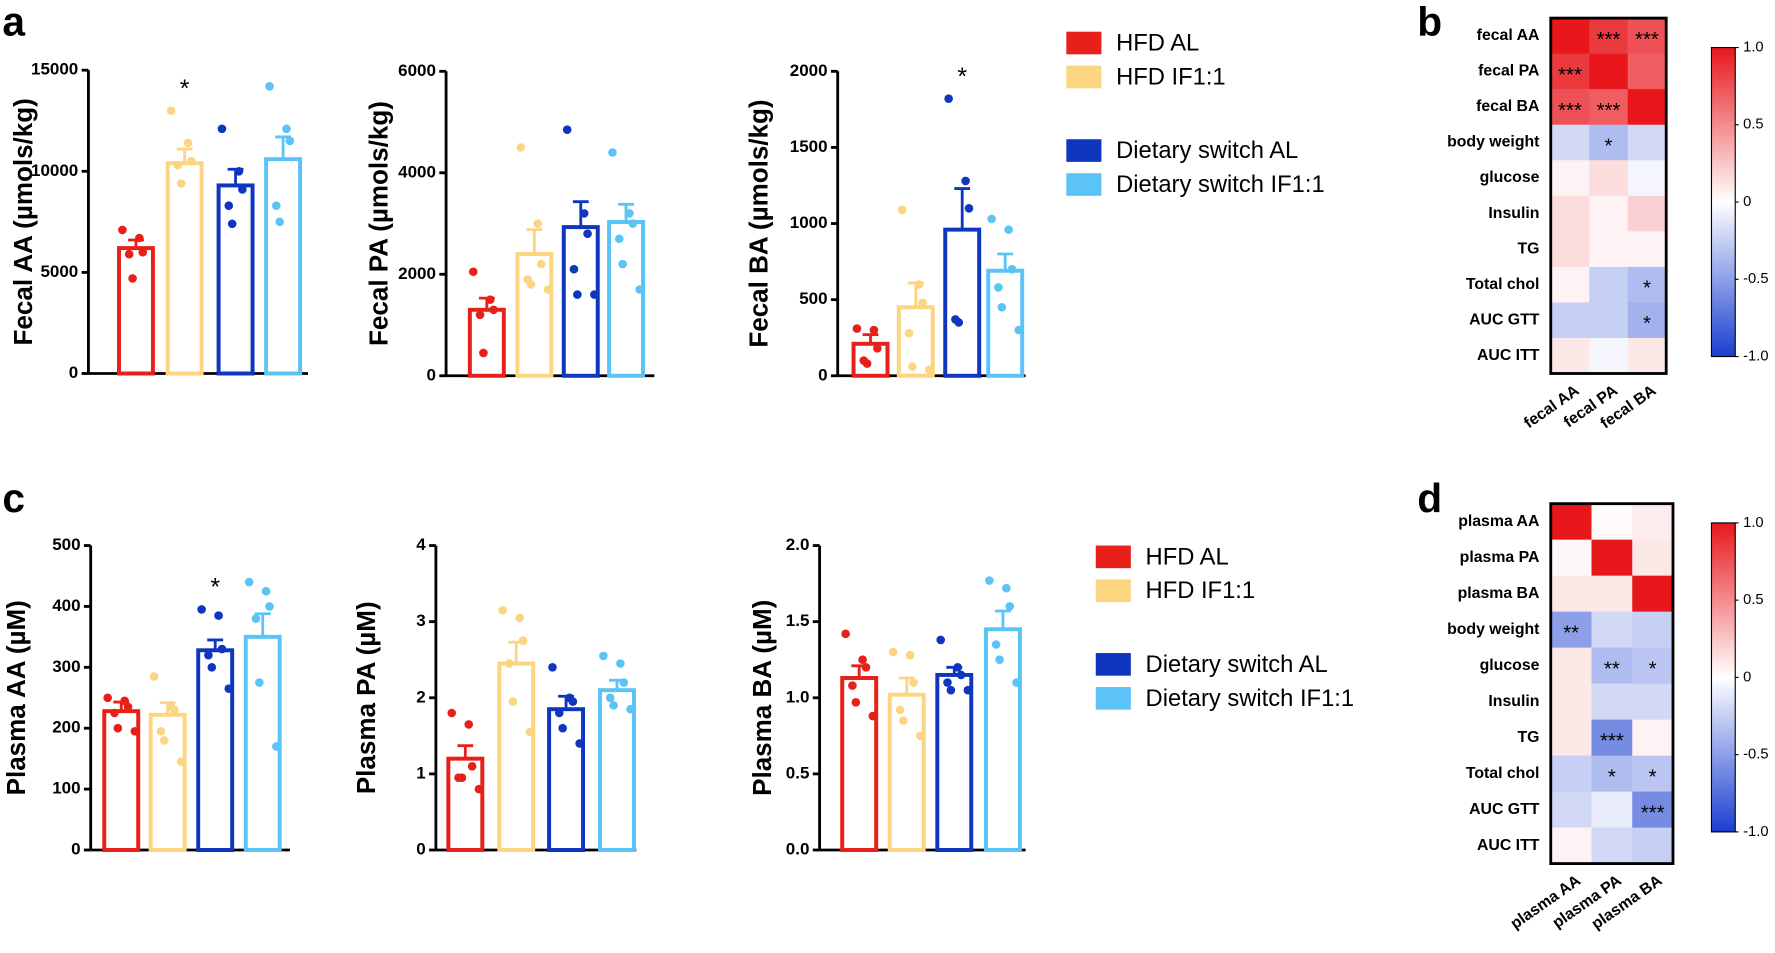  Describe the element at coordinates (1503, 284) in the screenshot. I see `row-label: Total chol` at that location.